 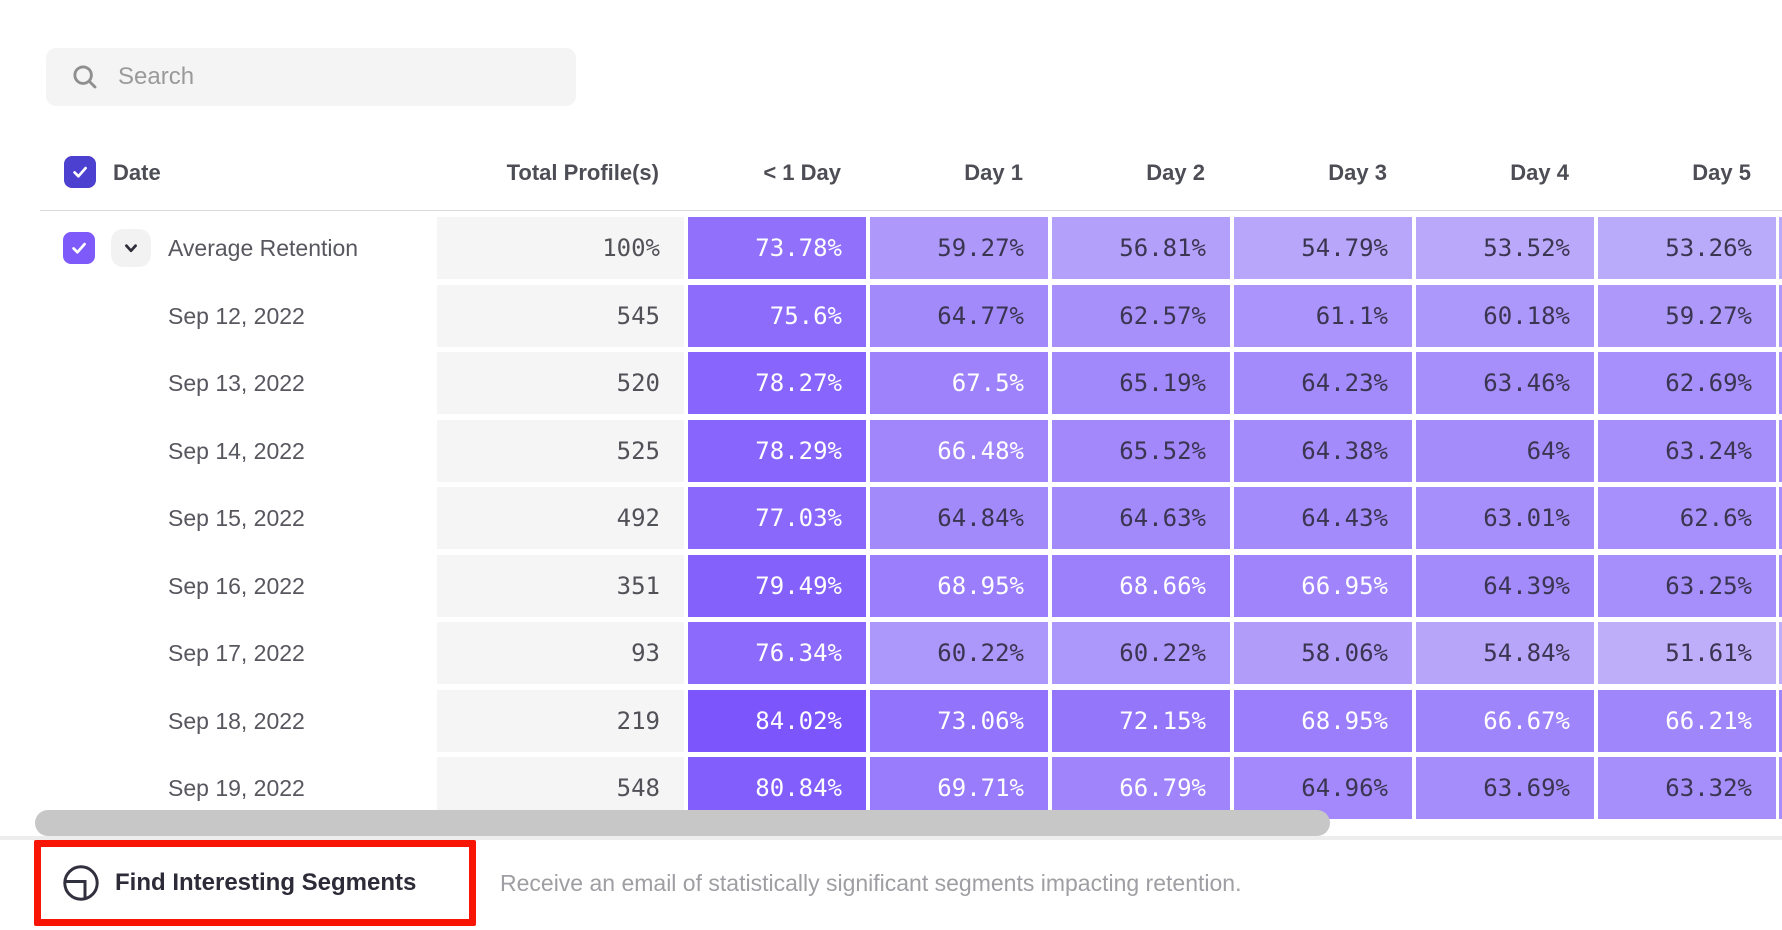 I want to click on retention-cell: 66.21%, so click(x=1687, y=721).